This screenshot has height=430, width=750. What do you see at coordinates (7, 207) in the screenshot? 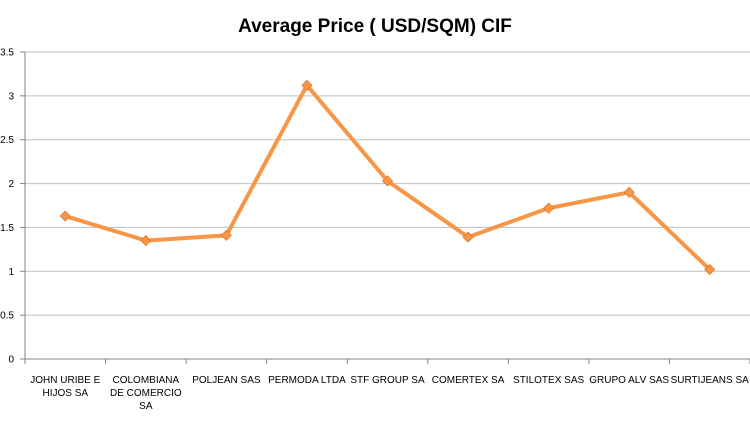
I see `y-tick-labels: 0 0.5 1 1.5 2 2.5 3 3.5` at bounding box center [7, 207].